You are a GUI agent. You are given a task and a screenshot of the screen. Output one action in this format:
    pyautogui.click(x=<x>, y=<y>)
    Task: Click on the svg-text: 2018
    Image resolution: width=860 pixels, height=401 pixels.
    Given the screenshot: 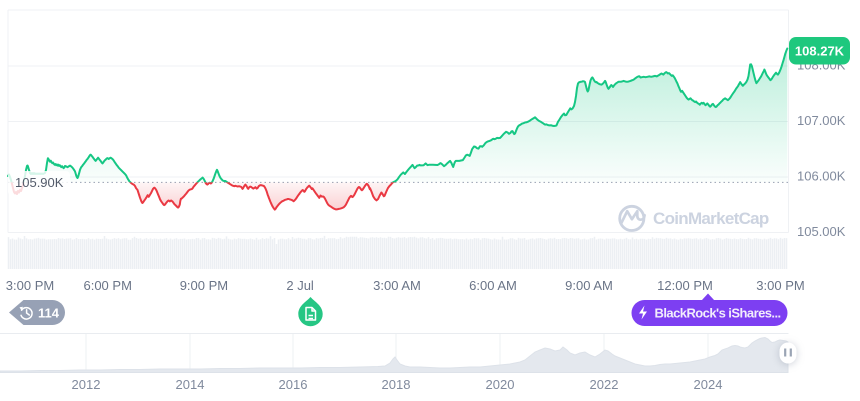 What is the action you would take?
    pyautogui.click(x=396, y=384)
    